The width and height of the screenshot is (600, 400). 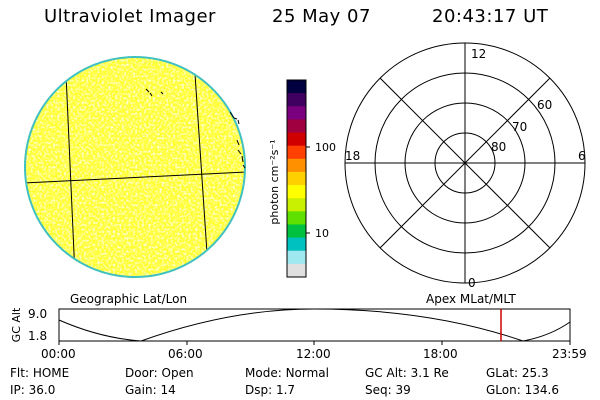 I want to click on mlt-label-12: 12, so click(x=478, y=54).